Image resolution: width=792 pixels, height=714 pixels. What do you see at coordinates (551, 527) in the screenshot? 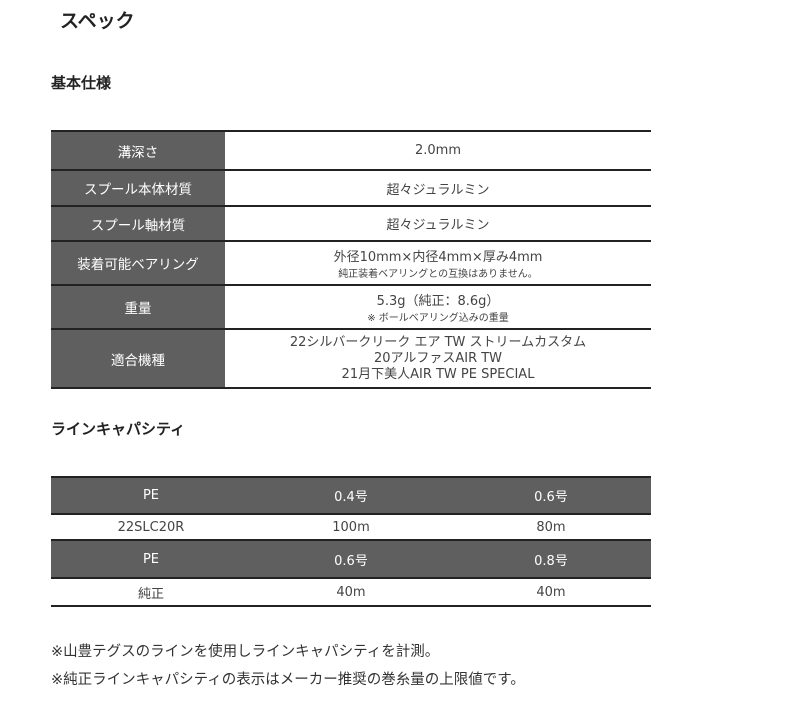
I see `cell: 80m` at bounding box center [551, 527].